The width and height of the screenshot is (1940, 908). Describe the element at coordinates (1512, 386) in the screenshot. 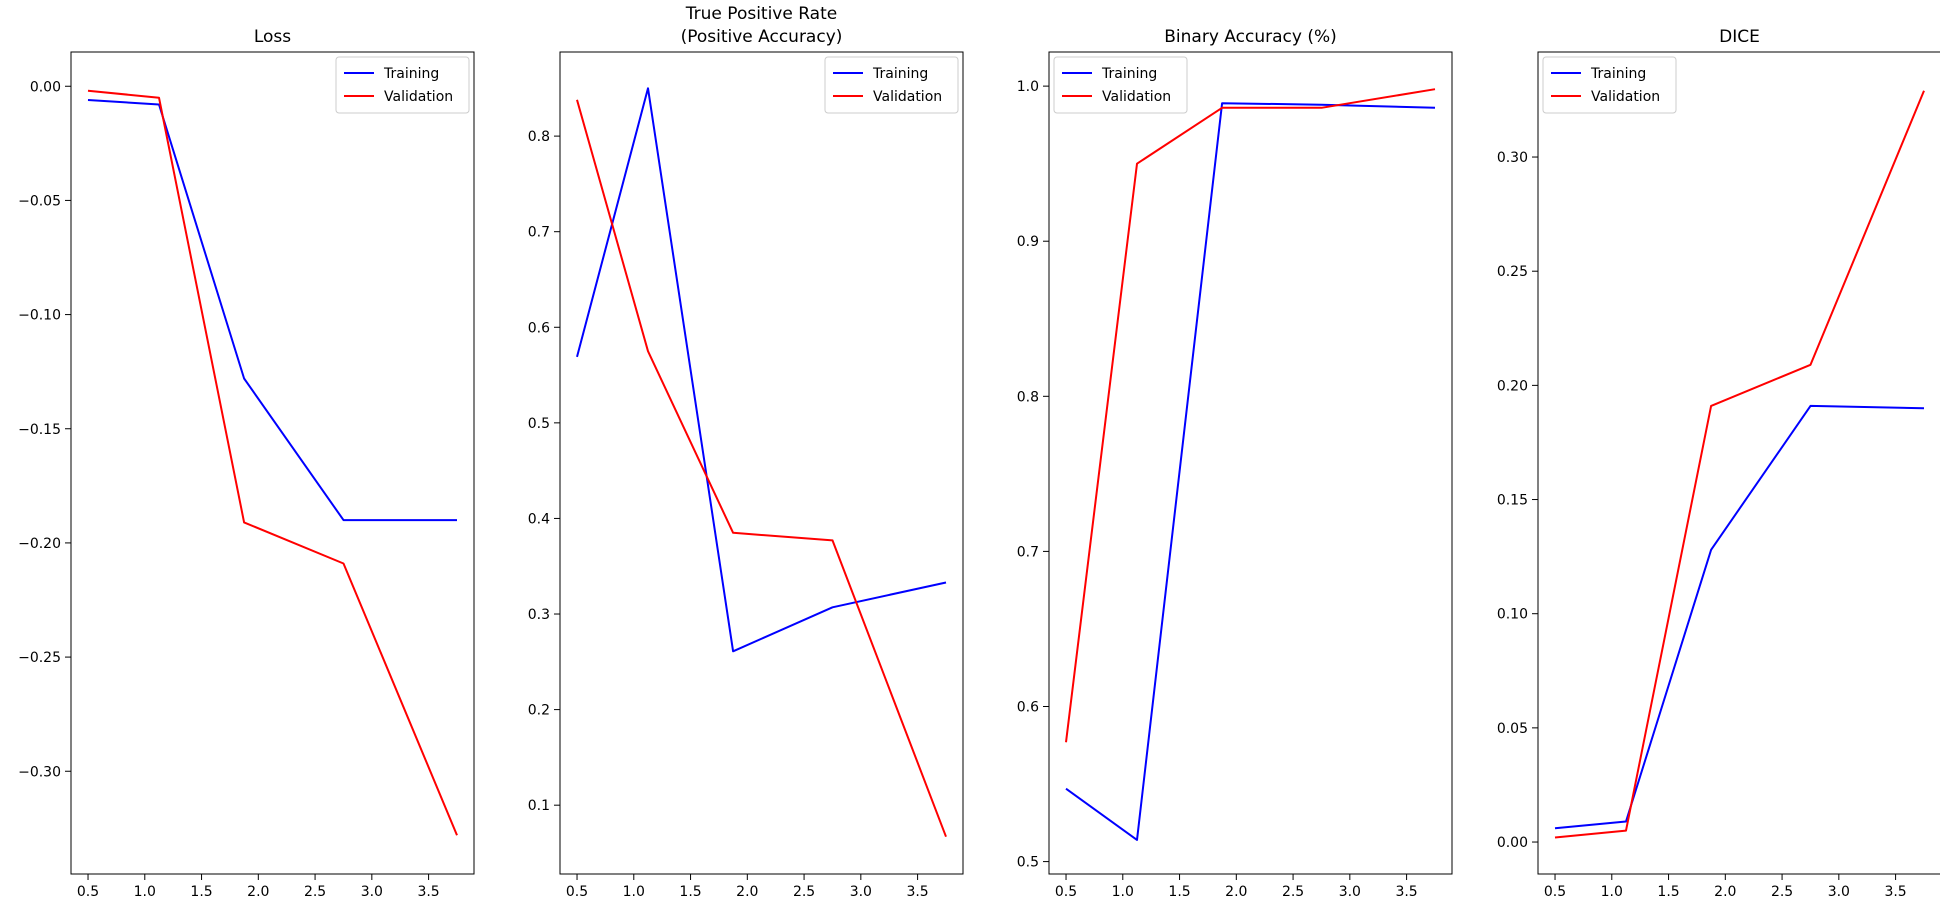

I see `y-tick-label: 0.20` at that location.